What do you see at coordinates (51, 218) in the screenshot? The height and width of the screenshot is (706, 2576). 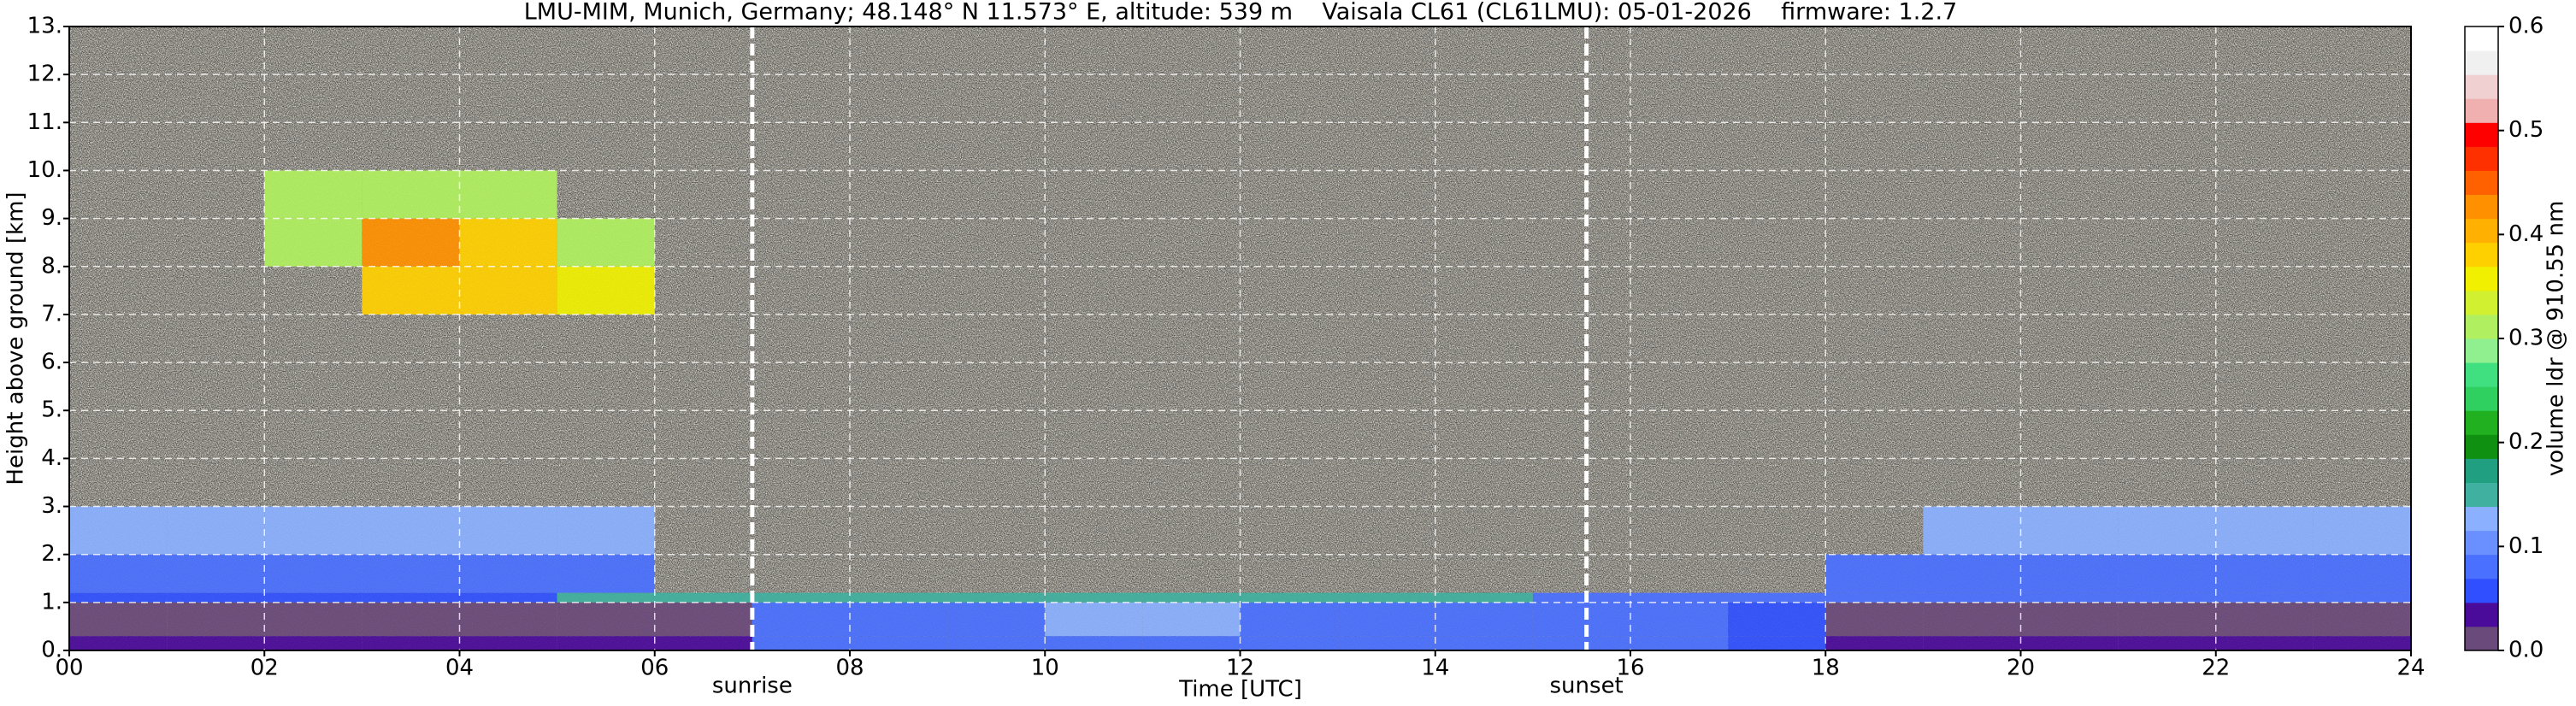 I see `y-tick-label: 9.` at bounding box center [51, 218].